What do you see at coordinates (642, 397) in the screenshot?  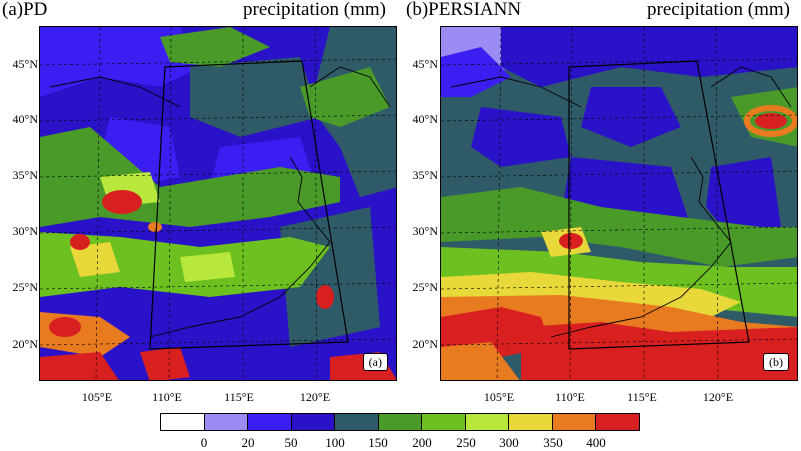 I see `panel-b-lon-115: 115°E` at bounding box center [642, 397].